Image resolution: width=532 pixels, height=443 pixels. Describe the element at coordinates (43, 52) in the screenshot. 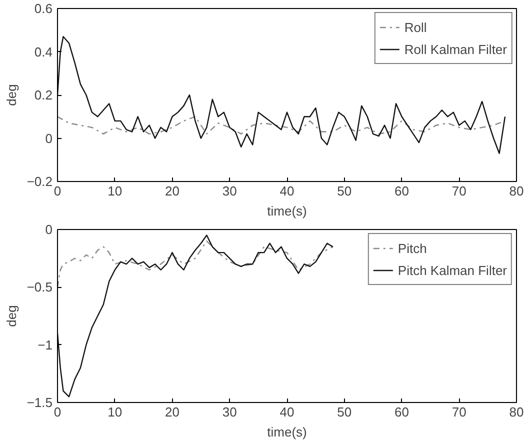

I see `y-tick-label: 0.4` at that location.